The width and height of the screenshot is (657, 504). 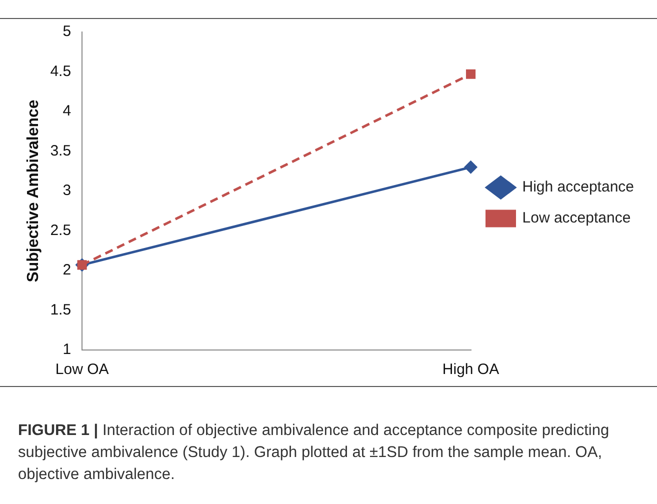 I want to click on y-tick-label: 4, so click(x=67, y=111).